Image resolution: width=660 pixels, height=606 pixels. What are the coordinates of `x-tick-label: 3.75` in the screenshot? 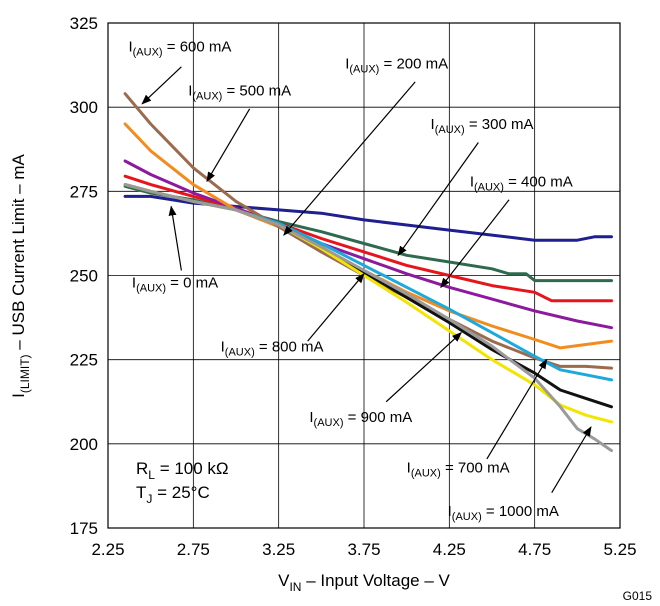 It's located at (363, 549).